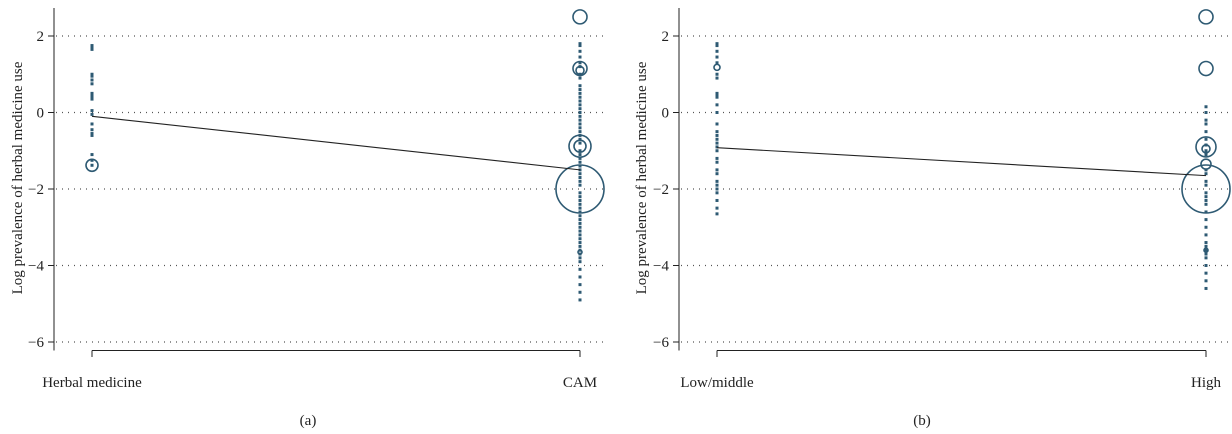 The image size is (1232, 434). I want to click on y-axis-label: Log prevalence of herbal medicine use, so click(642, 177).